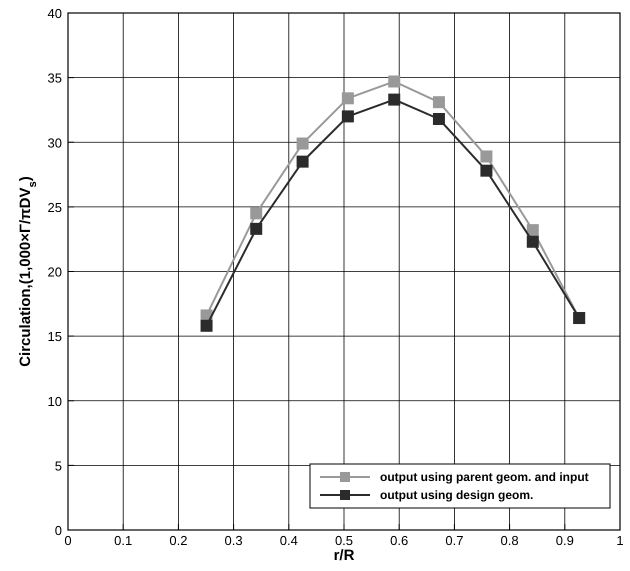 The width and height of the screenshot is (630, 571). I want to click on x-tick-label: 0, so click(68, 540).